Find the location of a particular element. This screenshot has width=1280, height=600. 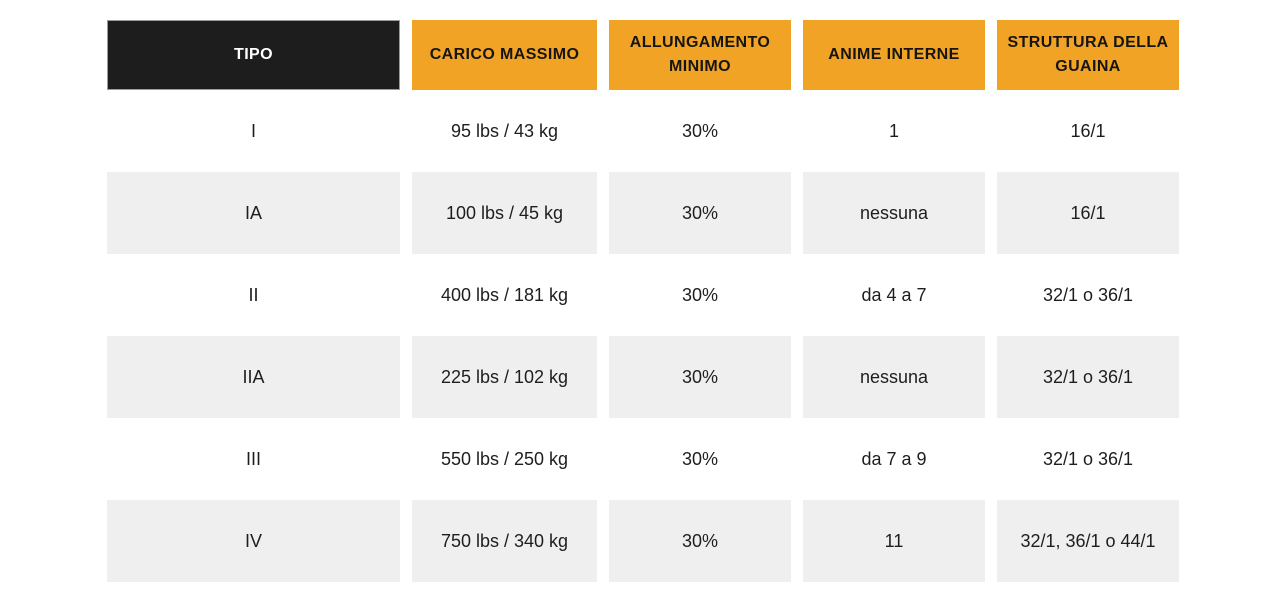

cell-carico: 100 lbs / 45 kg is located at coordinates (504, 213).